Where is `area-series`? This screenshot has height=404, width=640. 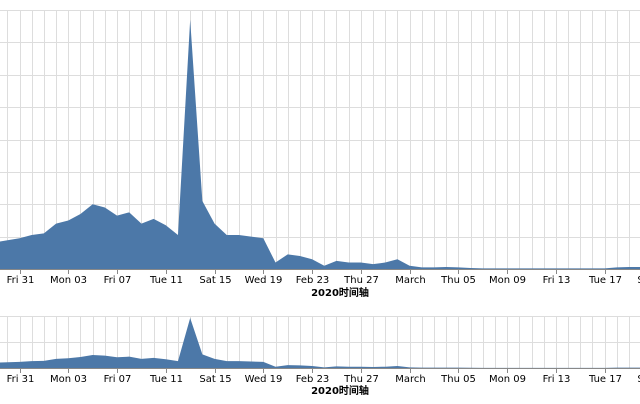
area-series is located at coordinates (320, 342).